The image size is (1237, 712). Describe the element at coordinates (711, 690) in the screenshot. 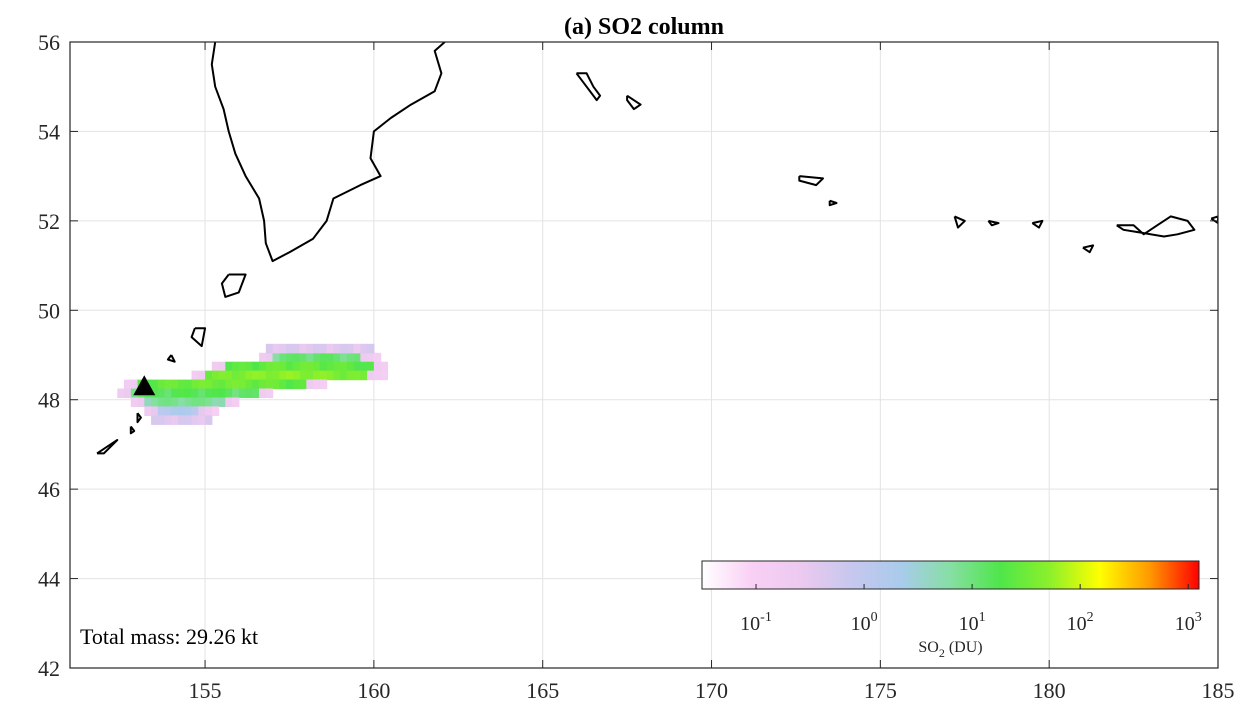

I see `x-tick-label: 170` at that location.